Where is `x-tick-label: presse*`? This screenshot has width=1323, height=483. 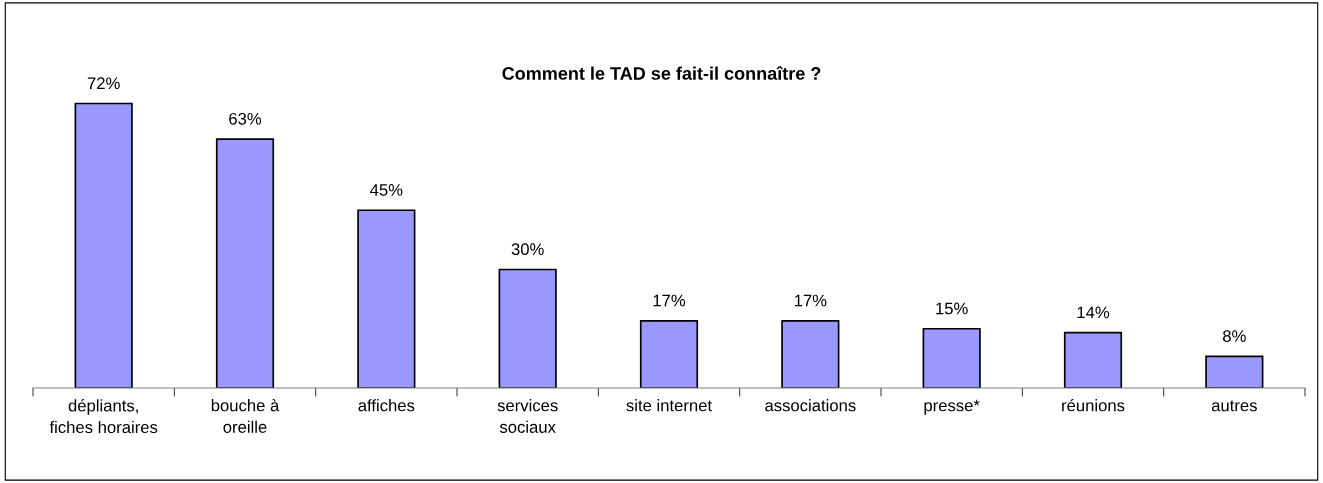 x-tick-label: presse* is located at coordinates (952, 407).